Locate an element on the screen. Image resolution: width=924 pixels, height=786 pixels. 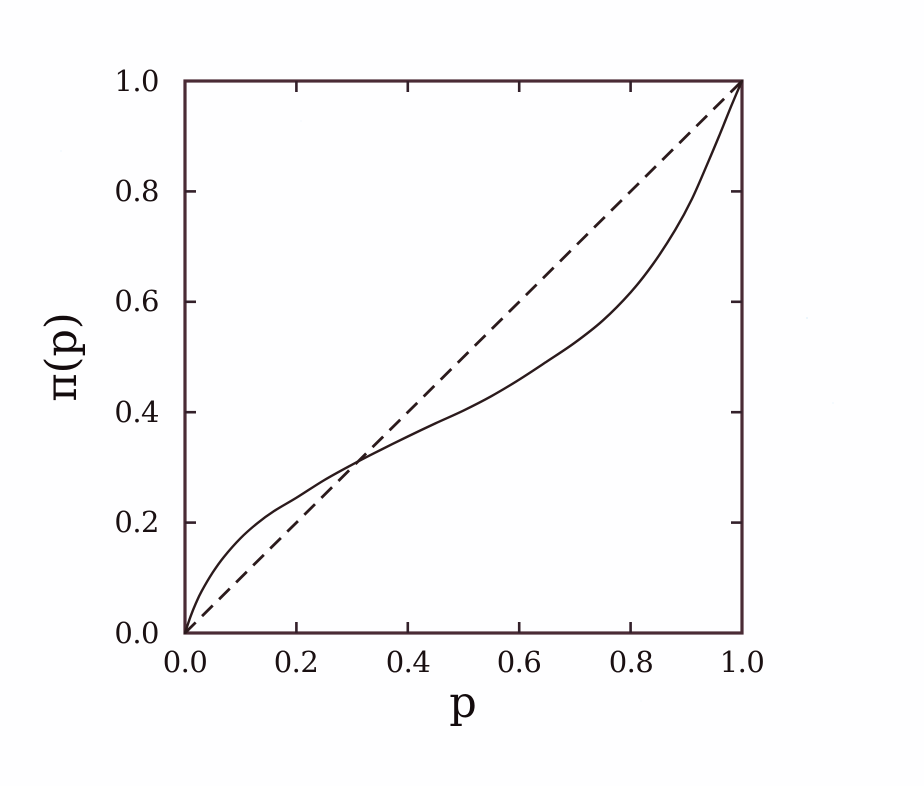
x-axis-title: p is located at coordinates (463, 703).